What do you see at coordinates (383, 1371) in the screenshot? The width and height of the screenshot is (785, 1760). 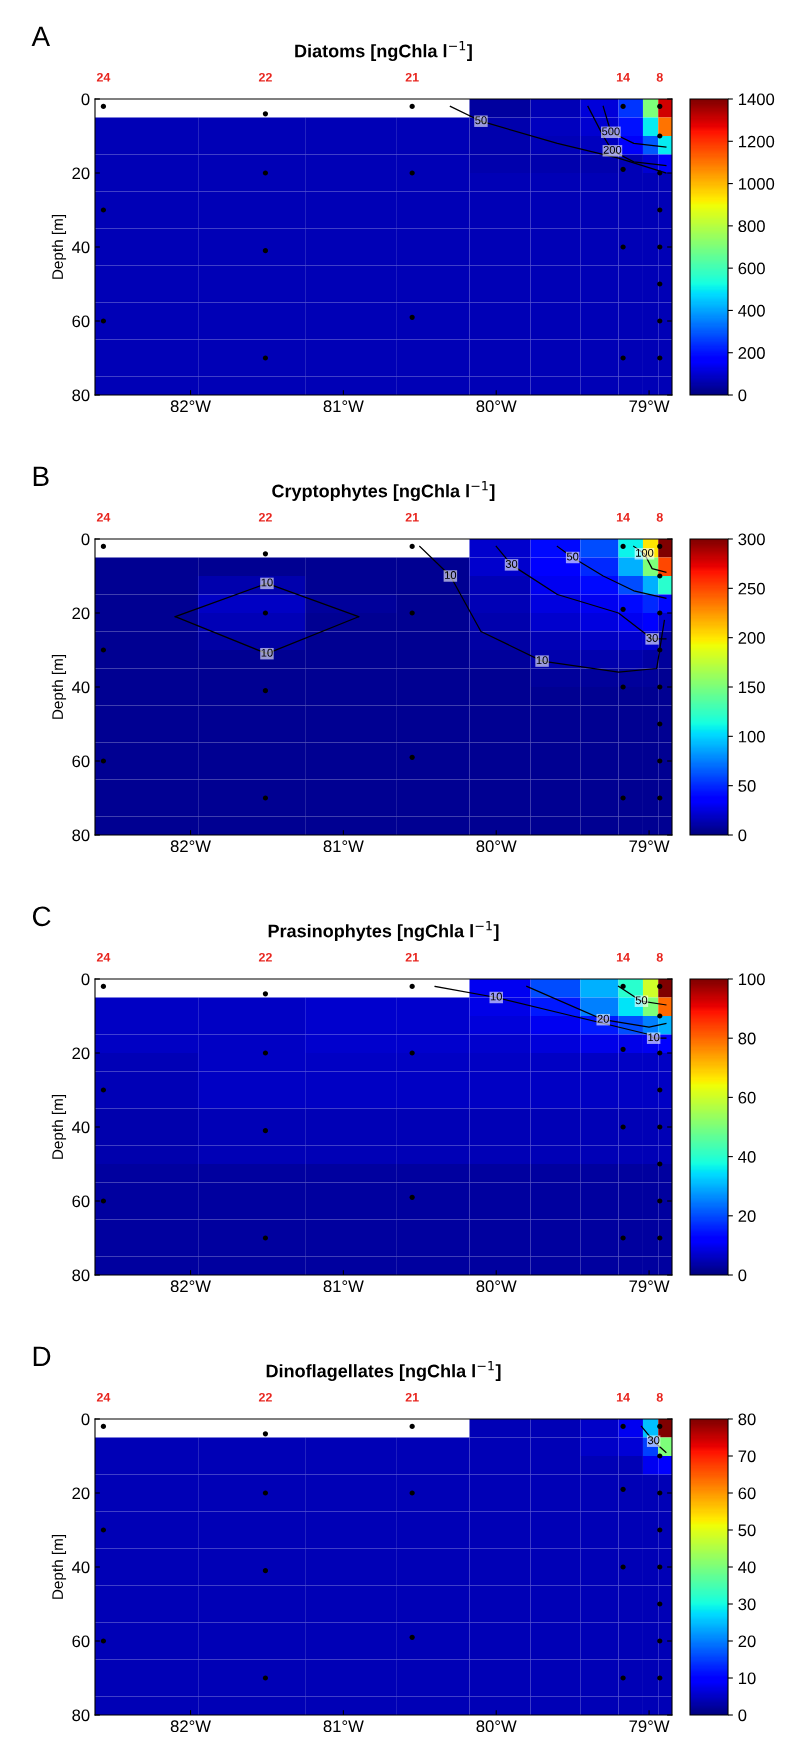 I see `chart-title: Dinoflagellates [ngChla l$^{−1}$]` at bounding box center [383, 1371].